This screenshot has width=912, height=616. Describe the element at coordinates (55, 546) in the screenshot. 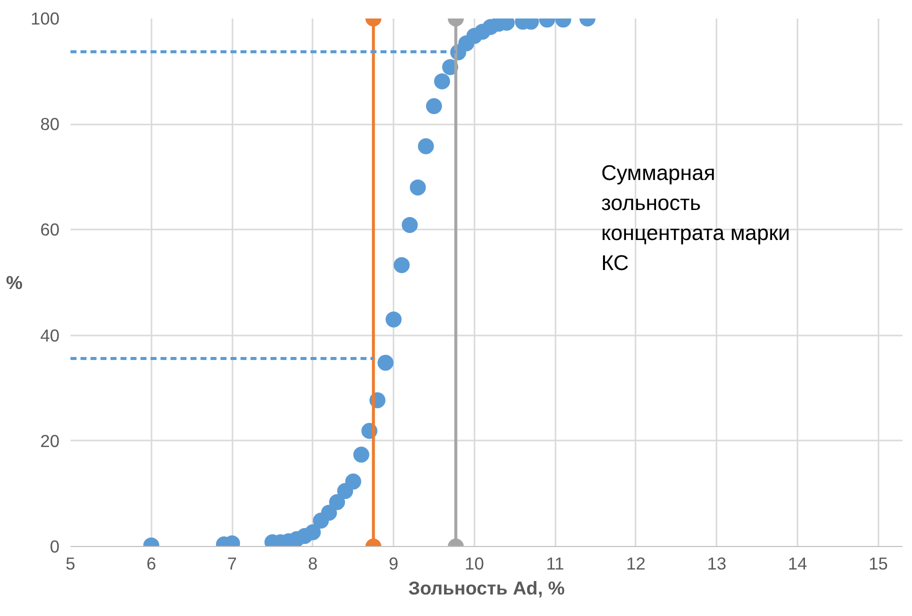

I see `y-tick-label: 0` at that location.